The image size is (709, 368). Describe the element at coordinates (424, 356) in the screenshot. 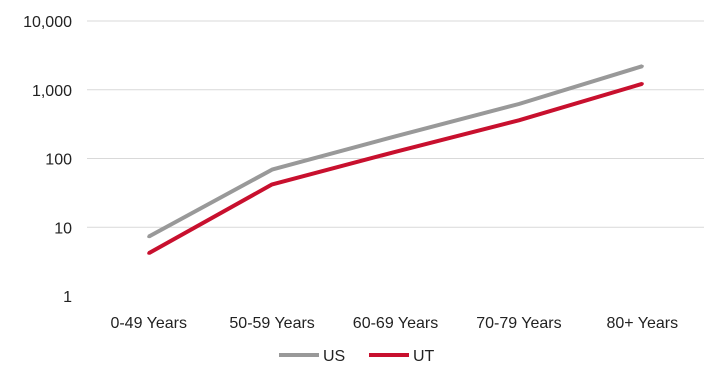

I see `legend-label-ut: UT` at that location.